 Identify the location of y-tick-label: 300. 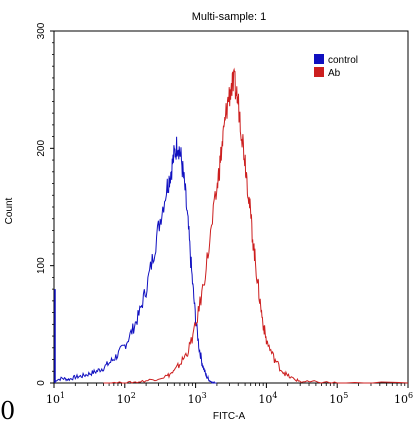
(41, 30).